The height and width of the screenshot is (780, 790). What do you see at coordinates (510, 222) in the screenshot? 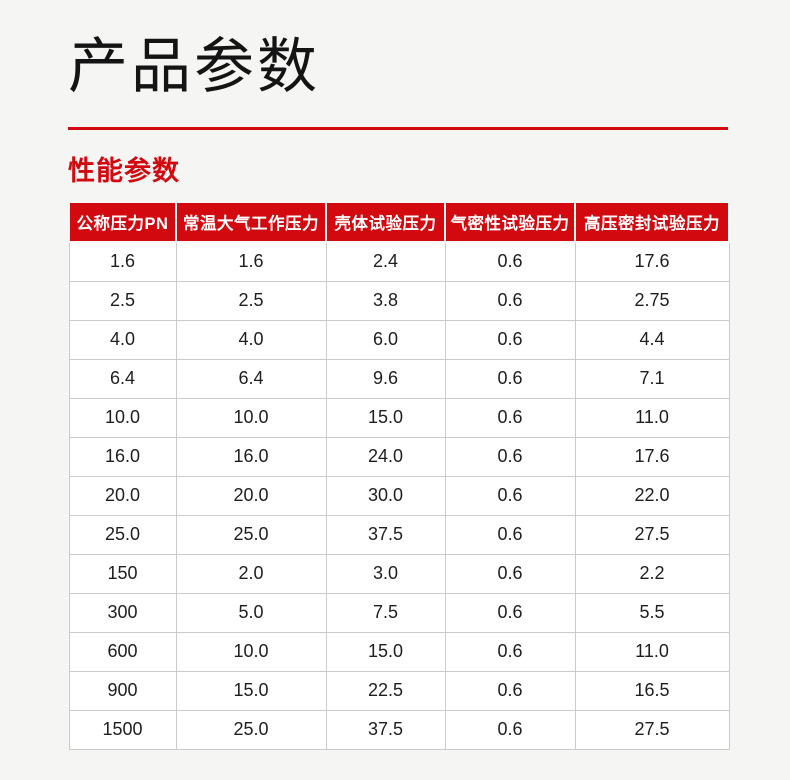
I see `table-header-cell: 气密性试验压力` at bounding box center [510, 222].